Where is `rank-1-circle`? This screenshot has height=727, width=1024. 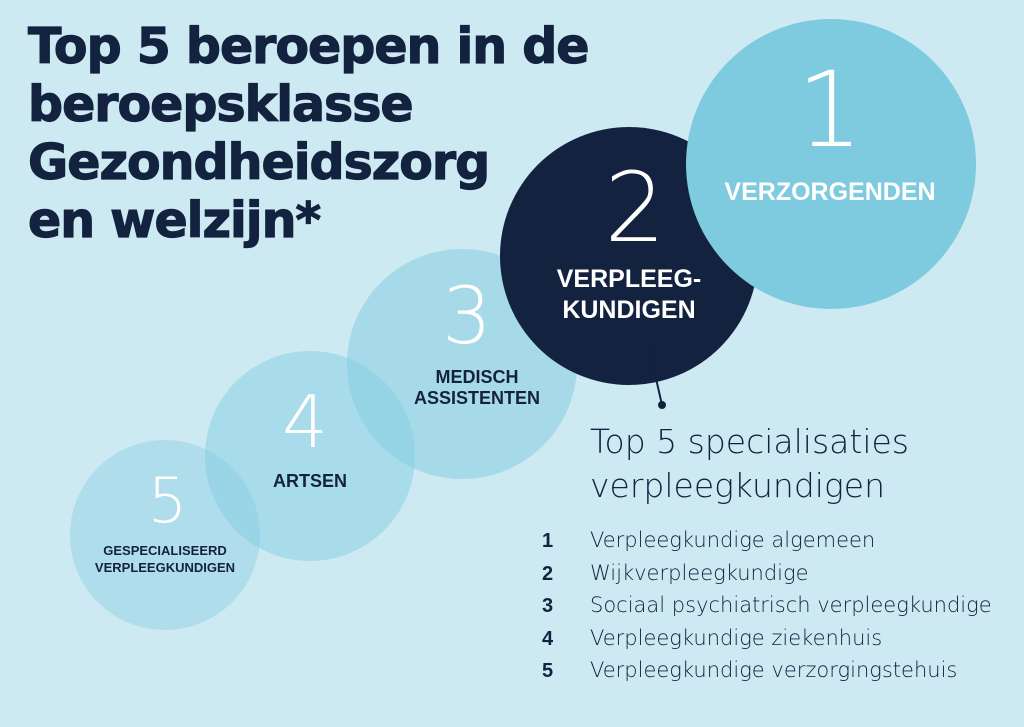 rank-1-circle is located at coordinates (831, 164).